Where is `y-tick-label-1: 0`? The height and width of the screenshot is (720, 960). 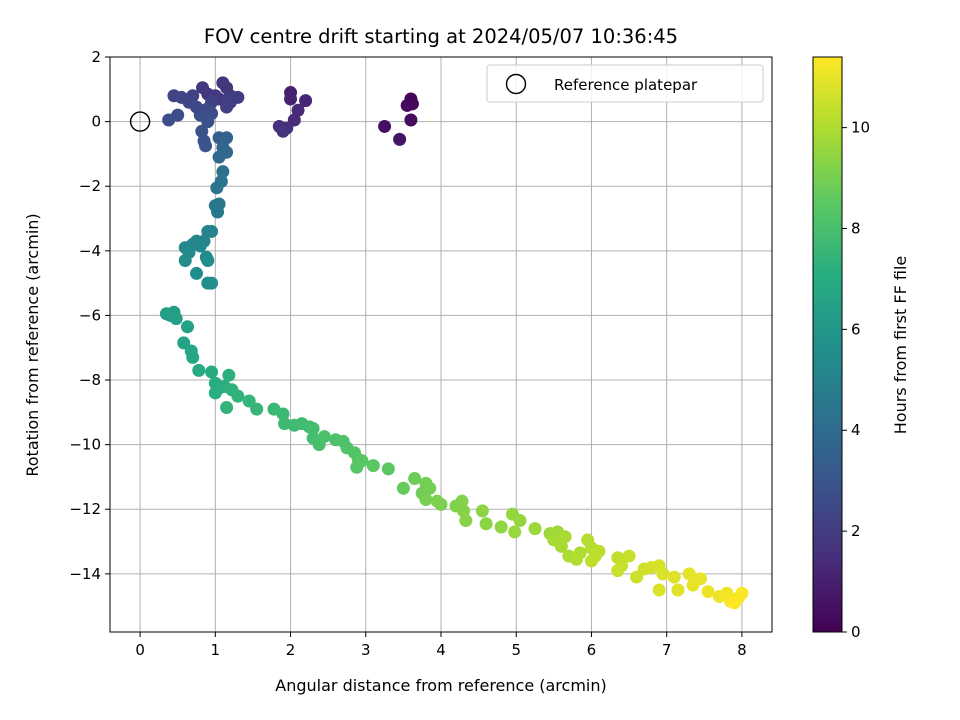
y-tick-label-1: 0 is located at coordinates (96, 122).